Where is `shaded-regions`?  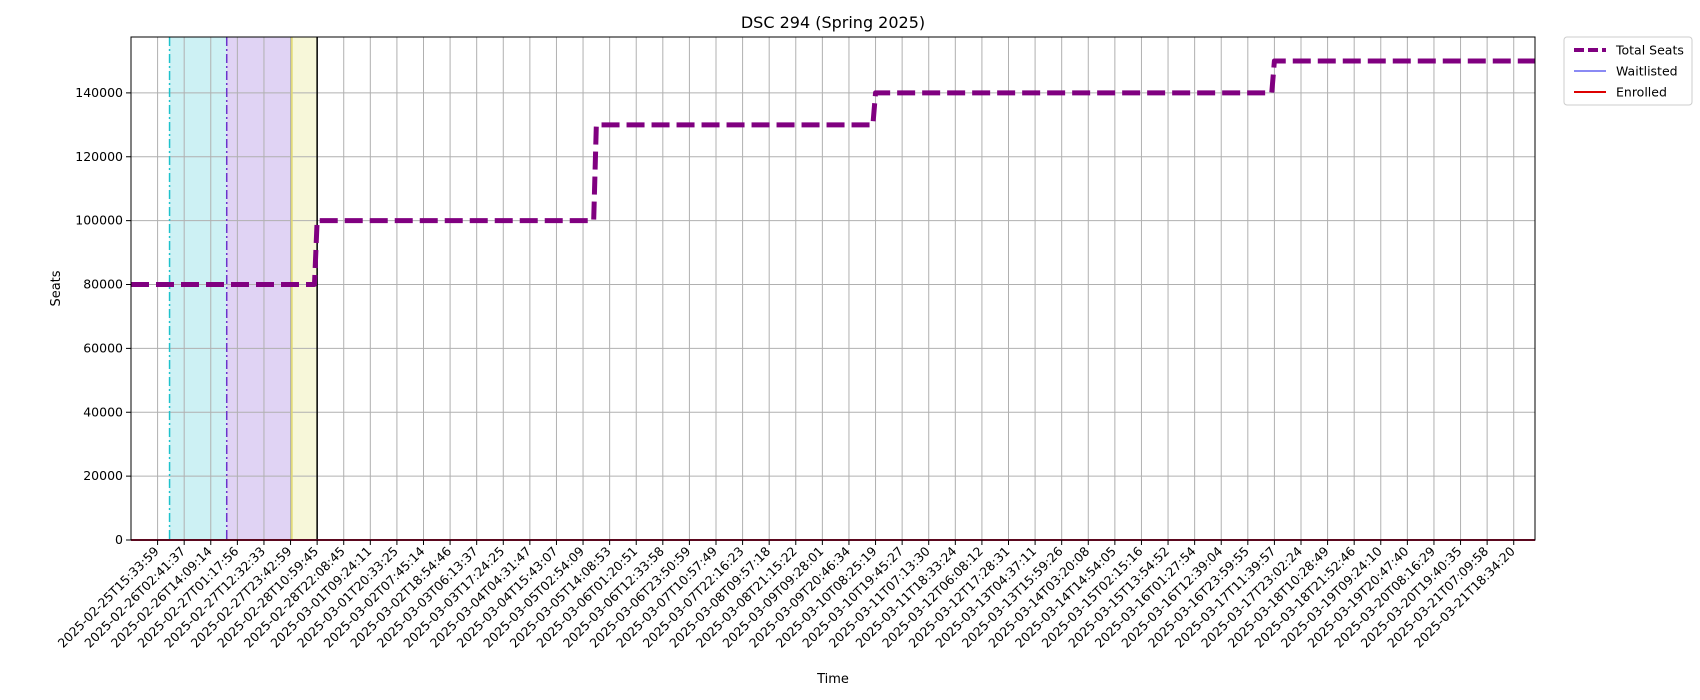
shaded-regions is located at coordinates (243, 288).